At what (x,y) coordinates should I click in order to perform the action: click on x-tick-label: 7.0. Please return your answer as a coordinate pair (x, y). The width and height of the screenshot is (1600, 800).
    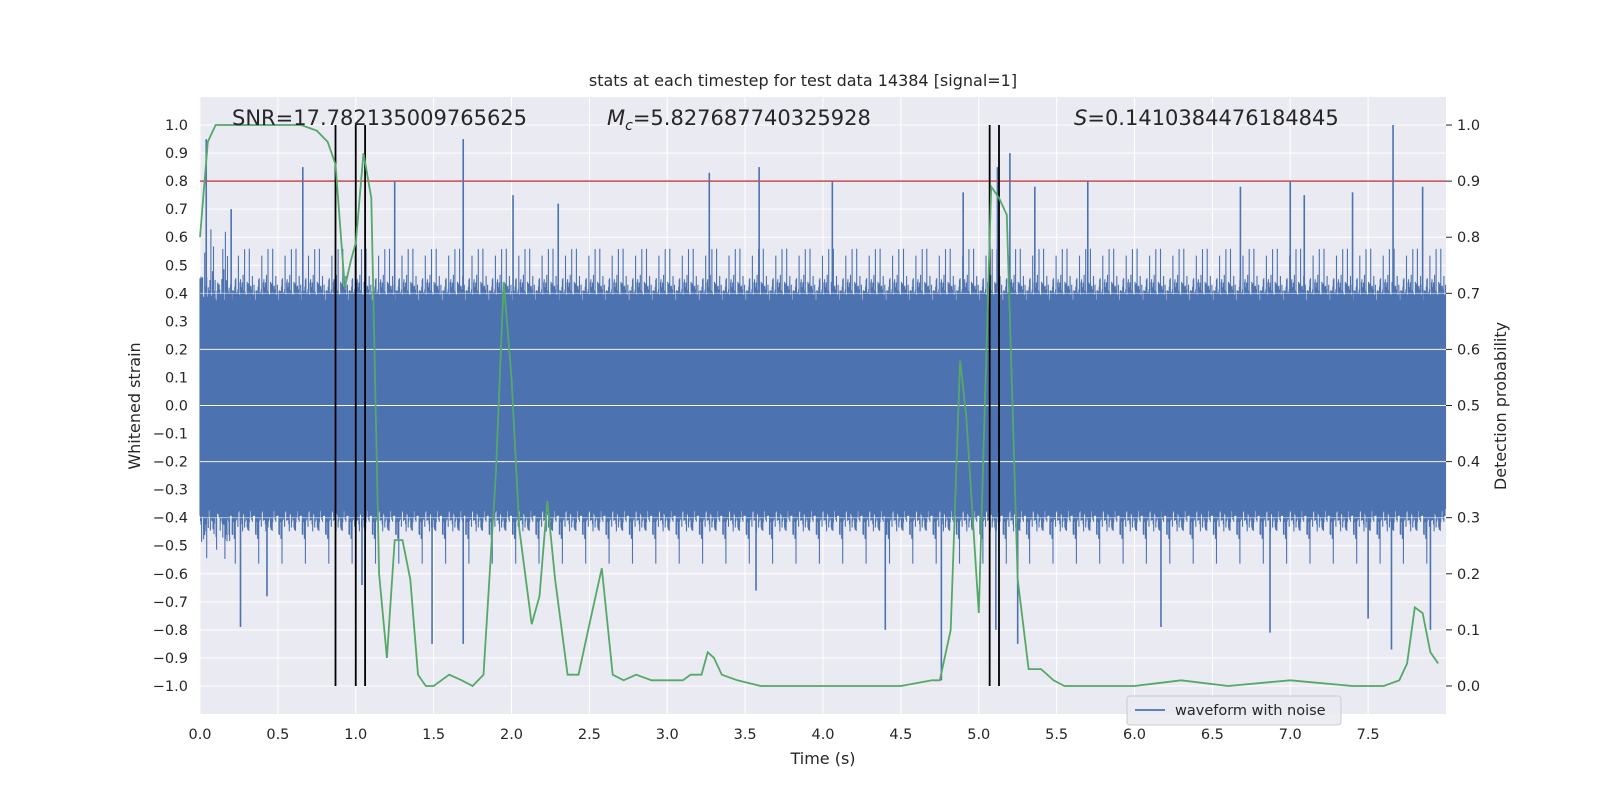
    Looking at the image, I should click on (1290, 735).